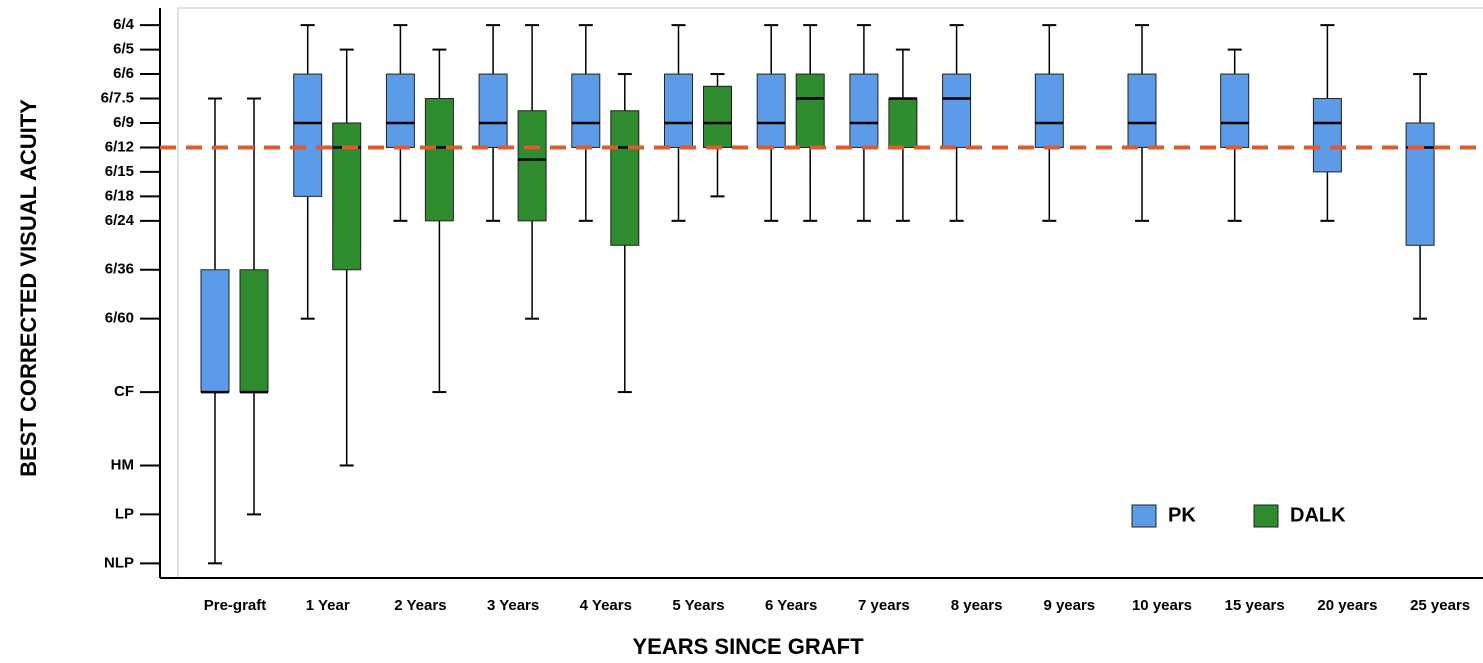 The width and height of the screenshot is (1483, 663). What do you see at coordinates (123, 49) in the screenshot?
I see `y-tick-label: 6/5` at bounding box center [123, 49].